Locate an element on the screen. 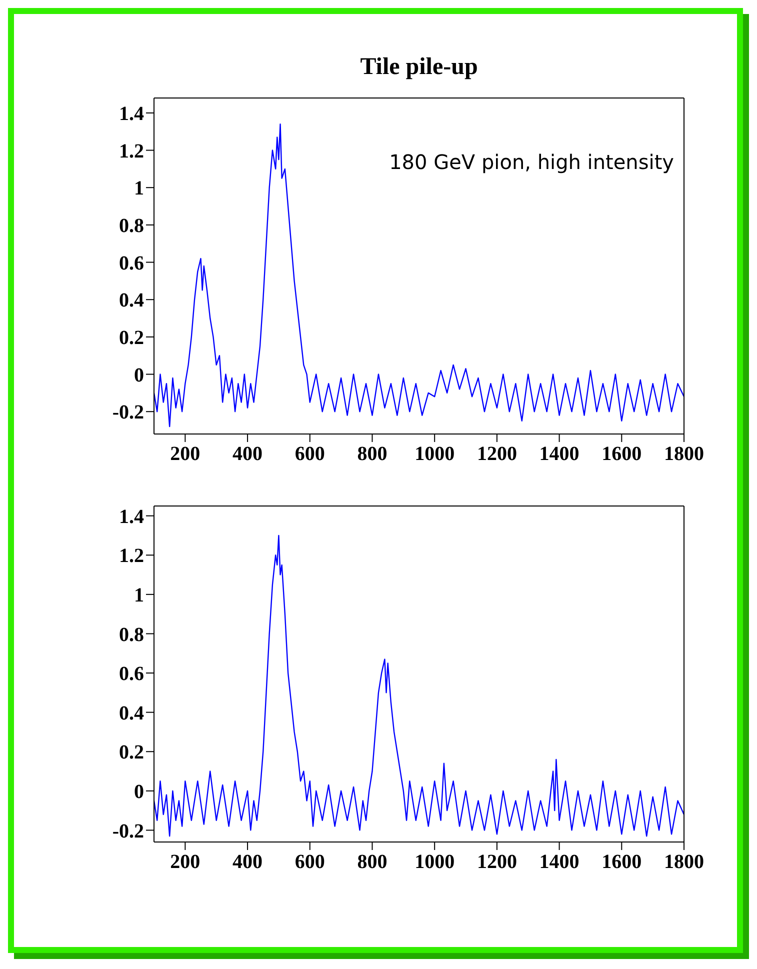 This screenshot has width=757, height=969. annotation: 180 GeV pion, high intensity is located at coordinates (531, 162).